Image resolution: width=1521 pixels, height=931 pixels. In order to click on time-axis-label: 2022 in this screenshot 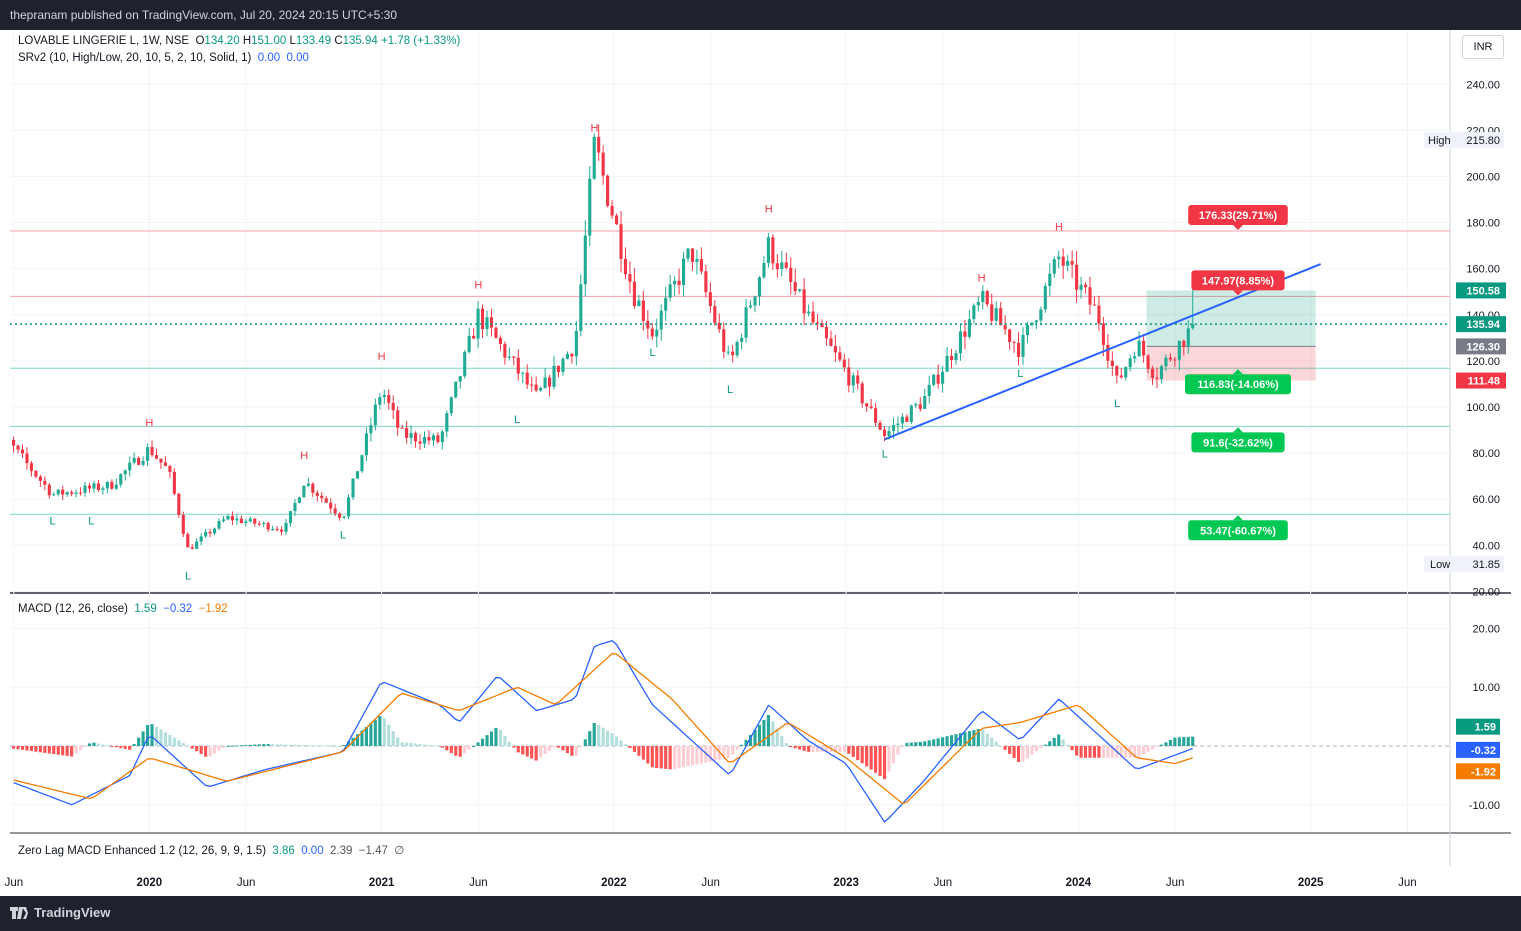, I will do `click(614, 883)`.